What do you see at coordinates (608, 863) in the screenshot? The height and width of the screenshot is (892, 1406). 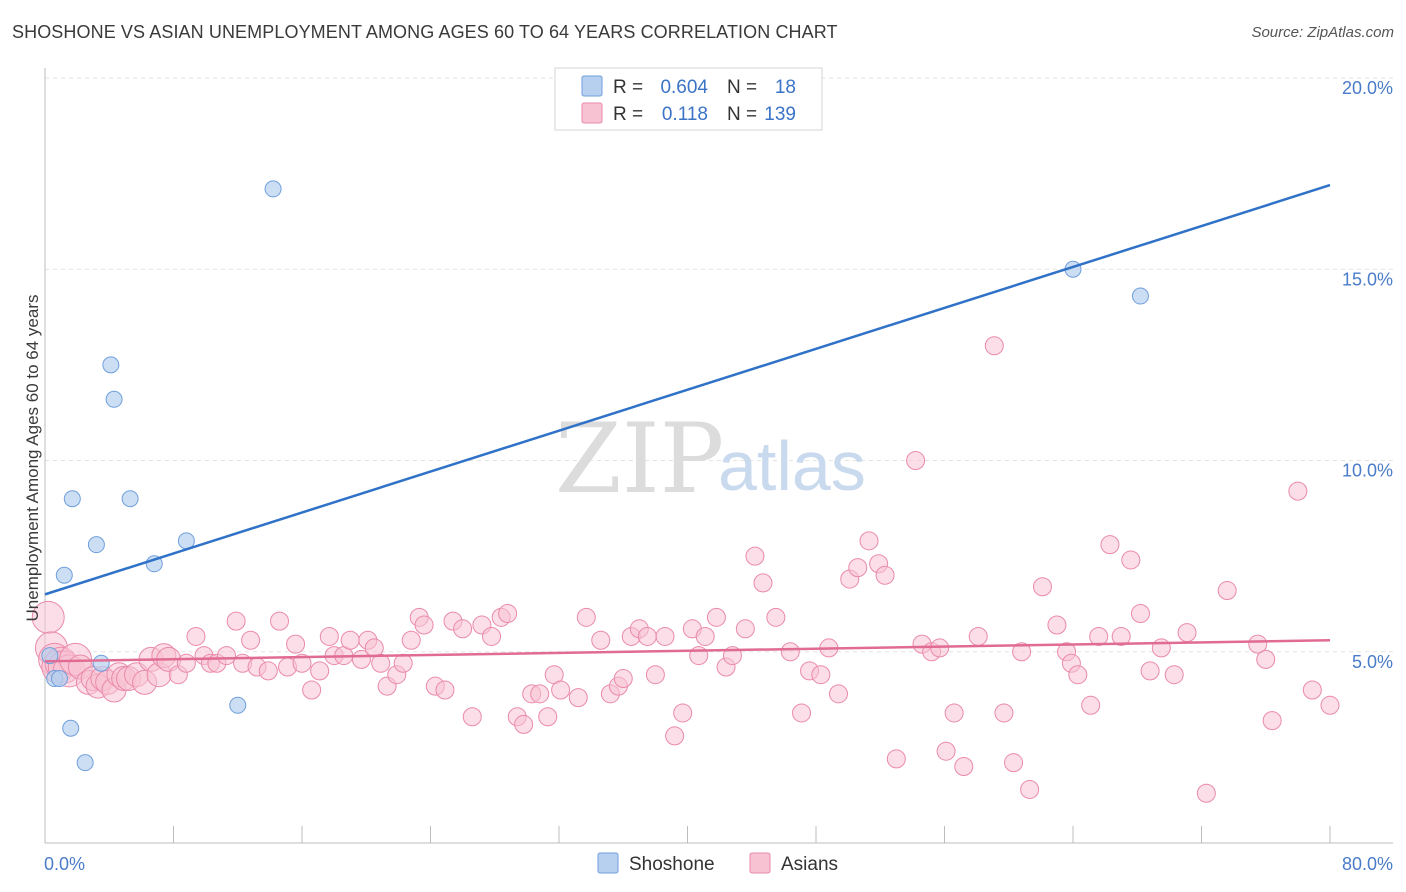 I see `bottom-legend-swatch-shoshone` at bounding box center [608, 863].